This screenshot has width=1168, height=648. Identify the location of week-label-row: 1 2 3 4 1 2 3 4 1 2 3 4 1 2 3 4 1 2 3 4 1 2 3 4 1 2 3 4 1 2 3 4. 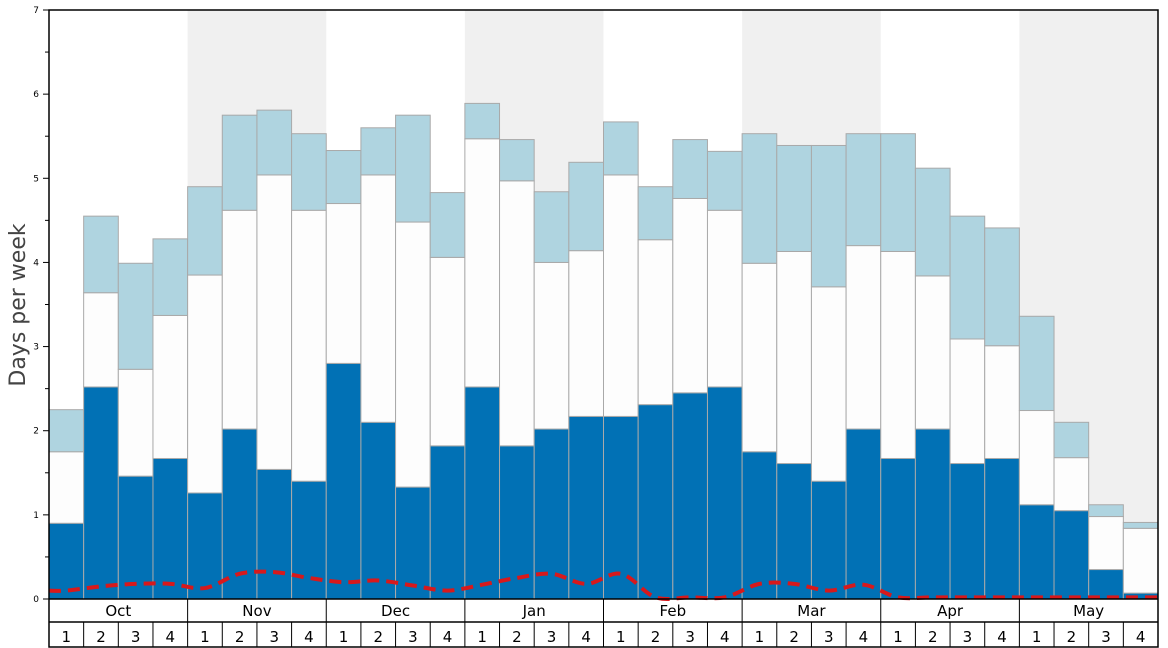
(603, 634).